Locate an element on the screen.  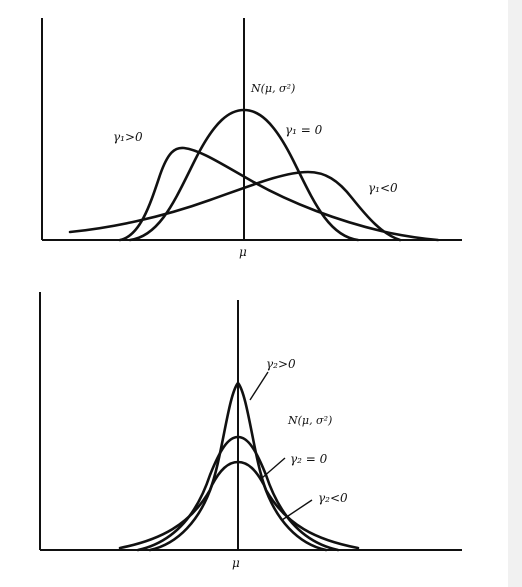
page-edge-strip is located at coordinates (515, 293).